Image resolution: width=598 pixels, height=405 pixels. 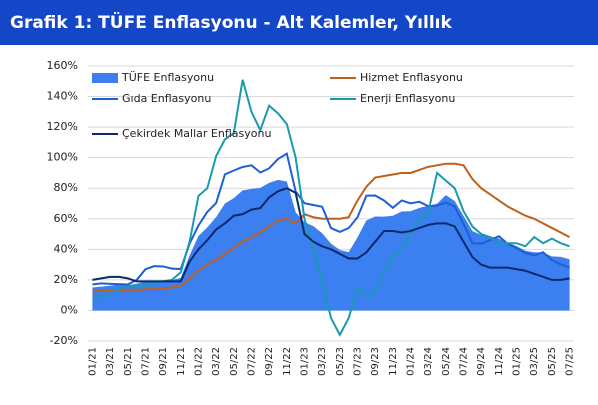 What do you see at coordinates (234, 361) in the screenshot?
I see `x-tick-label: 05/22` at bounding box center [234, 361].